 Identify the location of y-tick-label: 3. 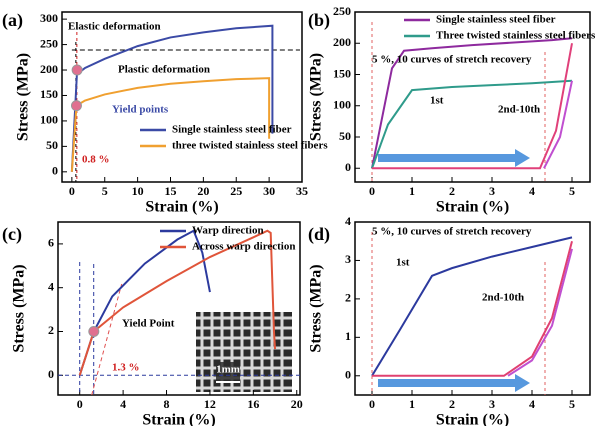
(348, 259).